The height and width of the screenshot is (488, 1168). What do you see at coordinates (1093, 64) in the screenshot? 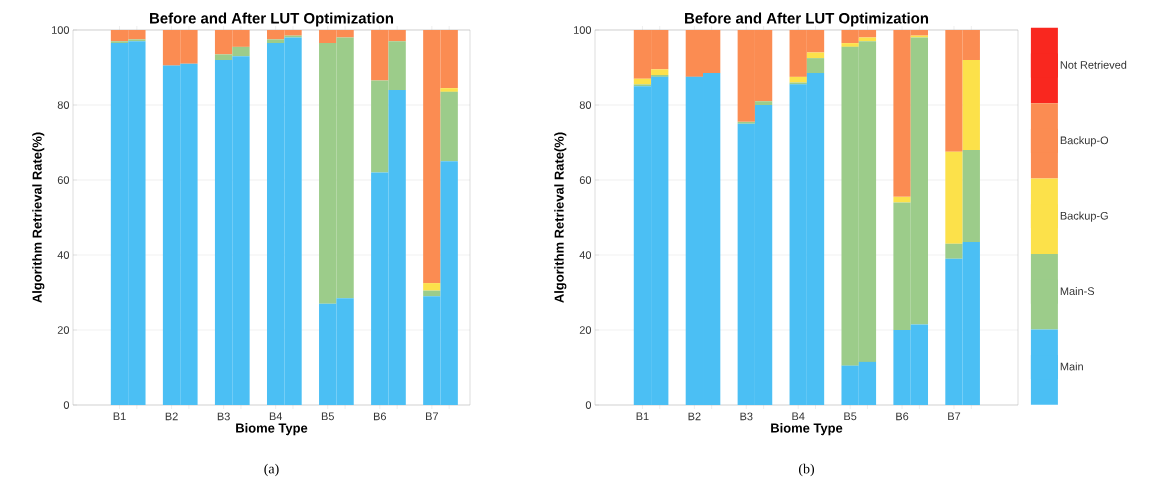
I see `legend-label: Not Retrieved` at bounding box center [1093, 64].